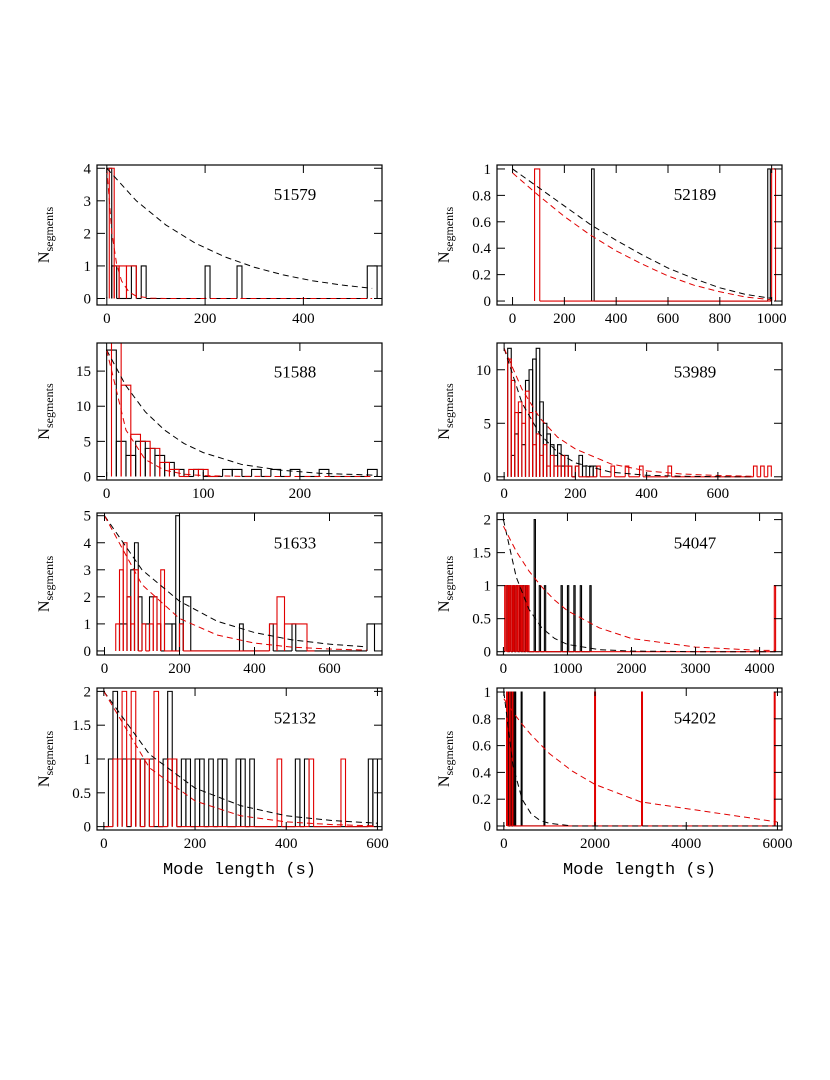 Image resolution: width=830 pixels, height=1080 pixels. Describe the element at coordinates (83, 372) in the screenshot. I see `y-tick-label: 15` at that location.